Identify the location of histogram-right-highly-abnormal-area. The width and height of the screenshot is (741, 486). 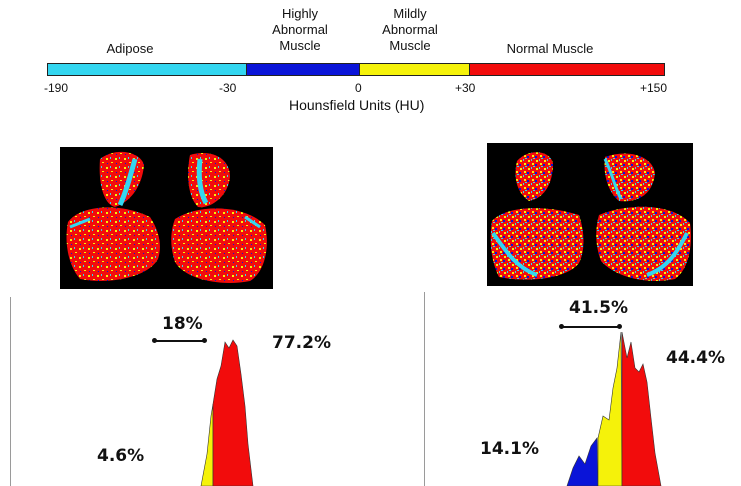
(582, 461).